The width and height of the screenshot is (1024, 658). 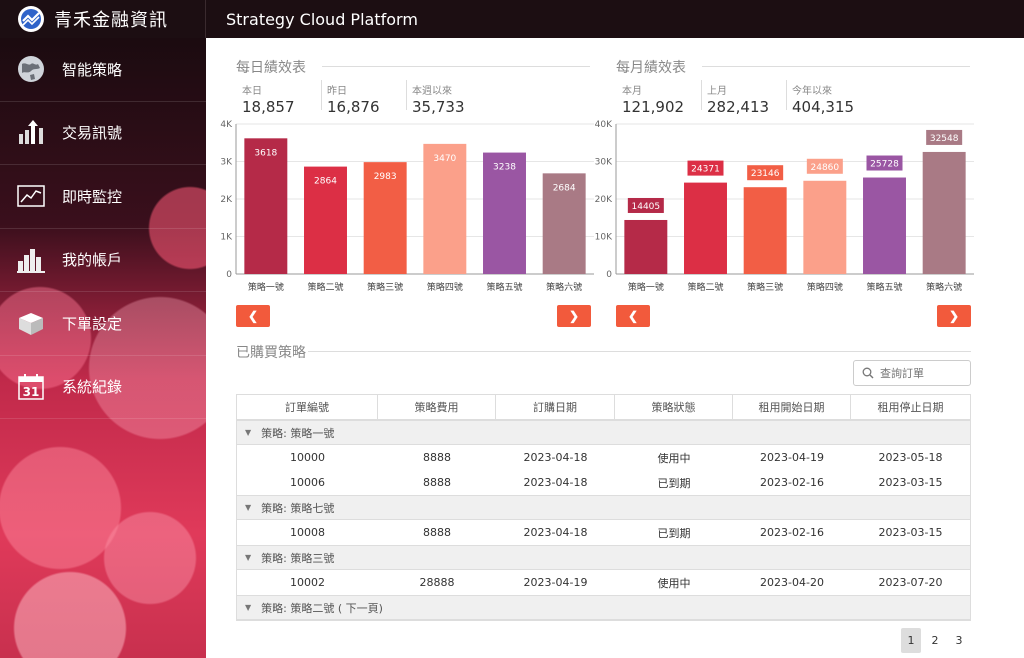 What do you see at coordinates (920, 373) in the screenshot?
I see `order-search-input` at bounding box center [920, 373].